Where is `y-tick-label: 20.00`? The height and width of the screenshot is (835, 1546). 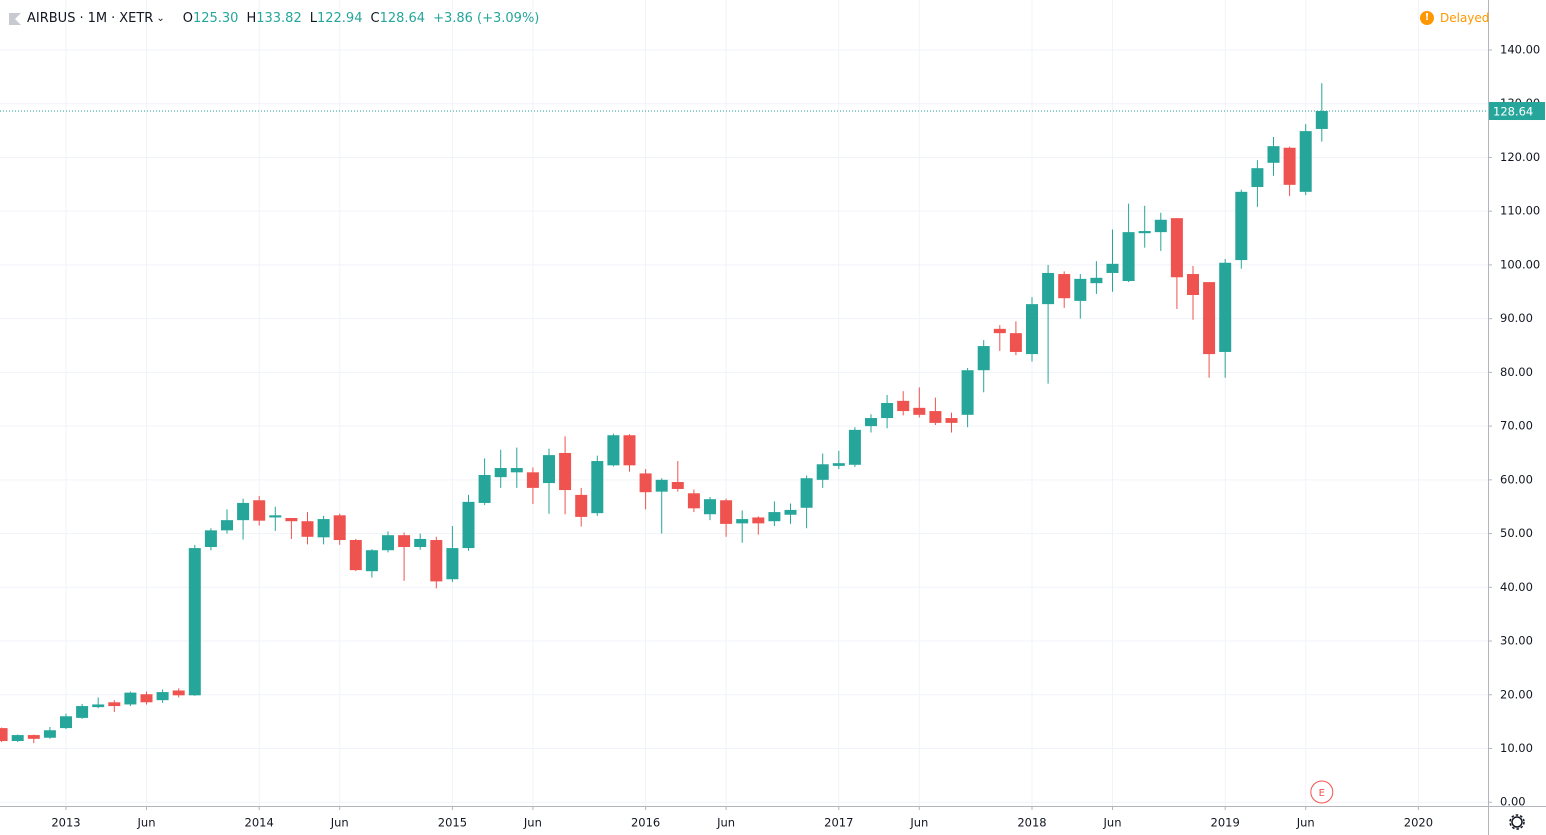
y-tick-label: 20.00 is located at coordinates (1516, 694).